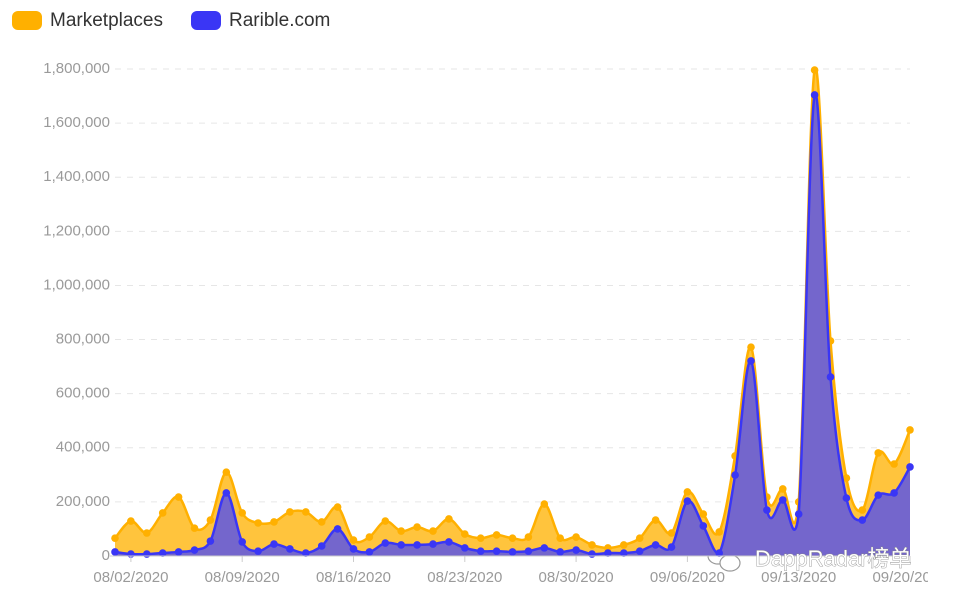  What do you see at coordinates (130, 577) in the screenshot?
I see `x-tick-label: 08/02/2020` at bounding box center [130, 577].